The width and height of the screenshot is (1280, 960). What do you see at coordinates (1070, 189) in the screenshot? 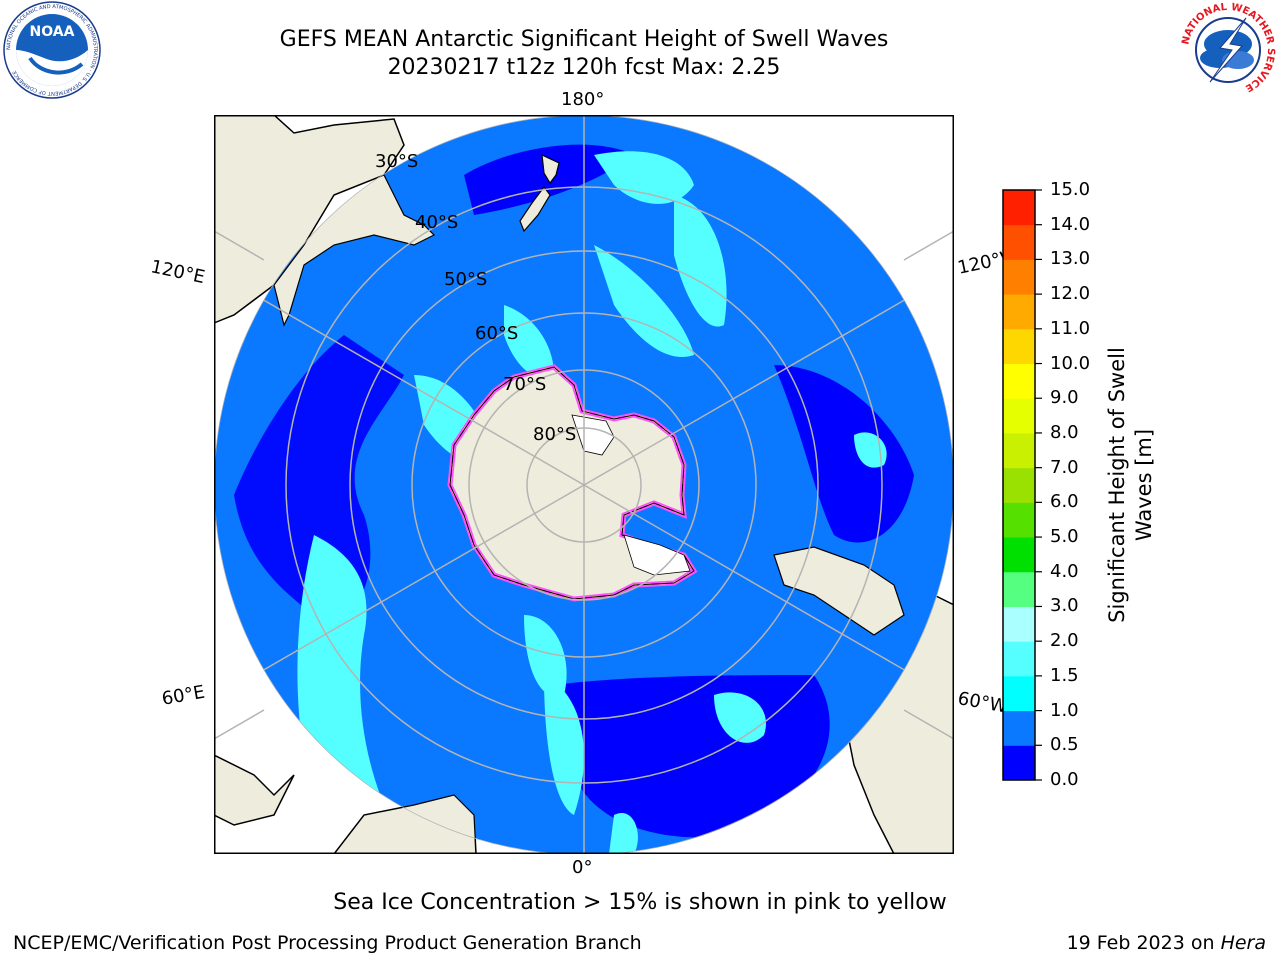
I see `colorbar-tick-label: 15.0` at bounding box center [1070, 189].